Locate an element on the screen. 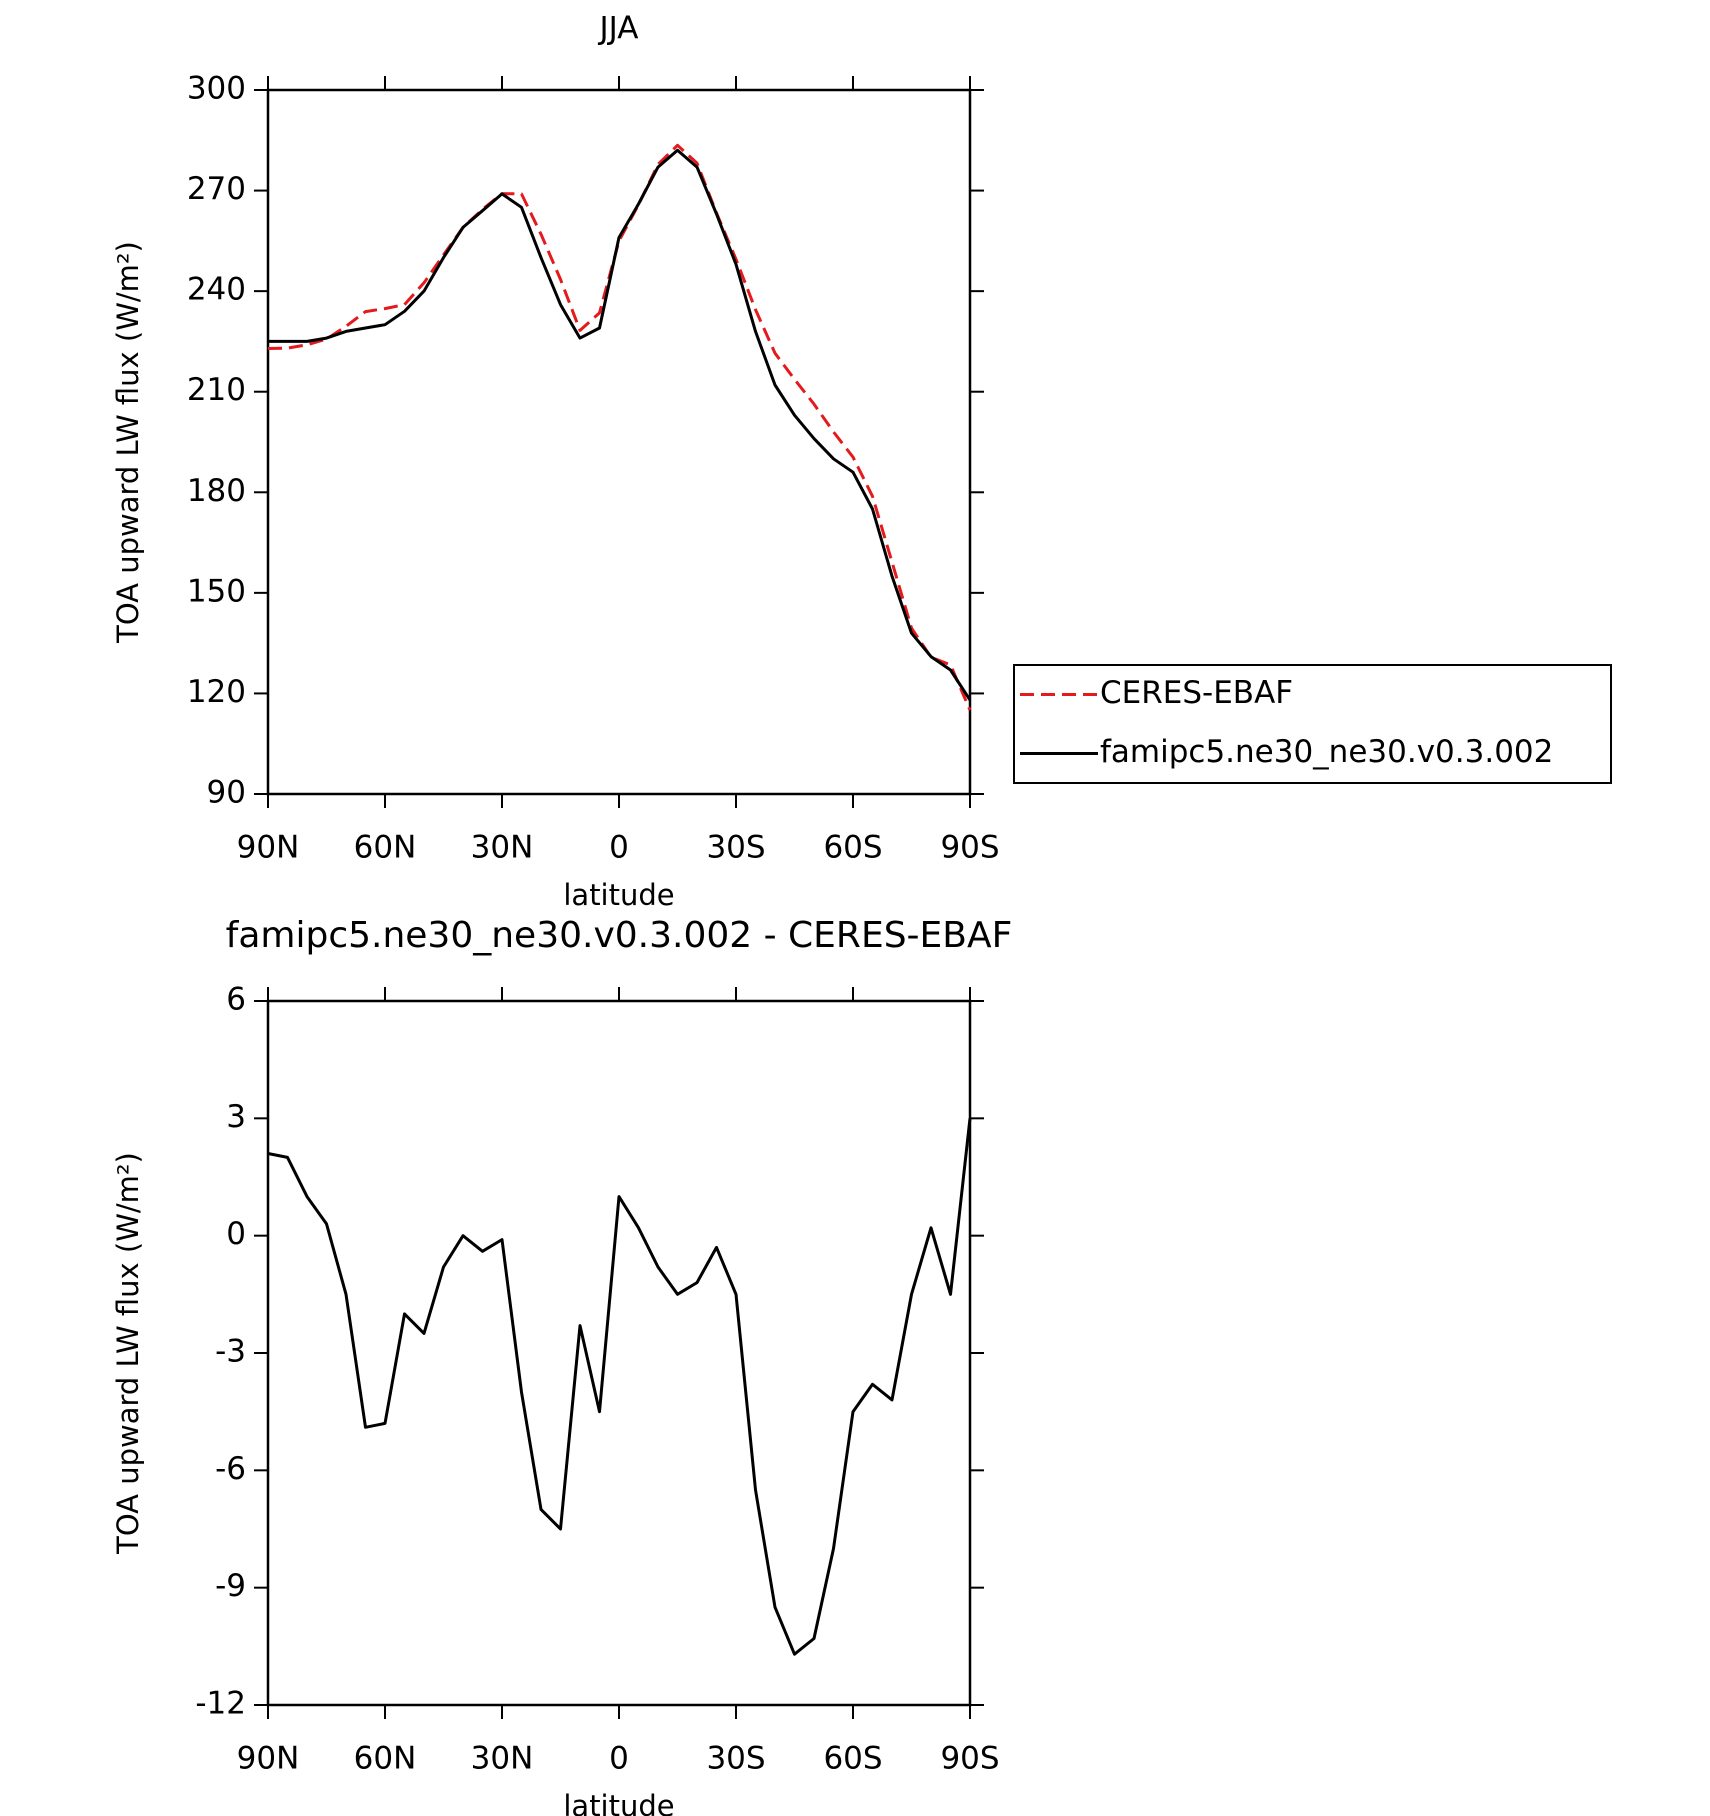  y-tick-label: 120 is located at coordinates (216, 692).